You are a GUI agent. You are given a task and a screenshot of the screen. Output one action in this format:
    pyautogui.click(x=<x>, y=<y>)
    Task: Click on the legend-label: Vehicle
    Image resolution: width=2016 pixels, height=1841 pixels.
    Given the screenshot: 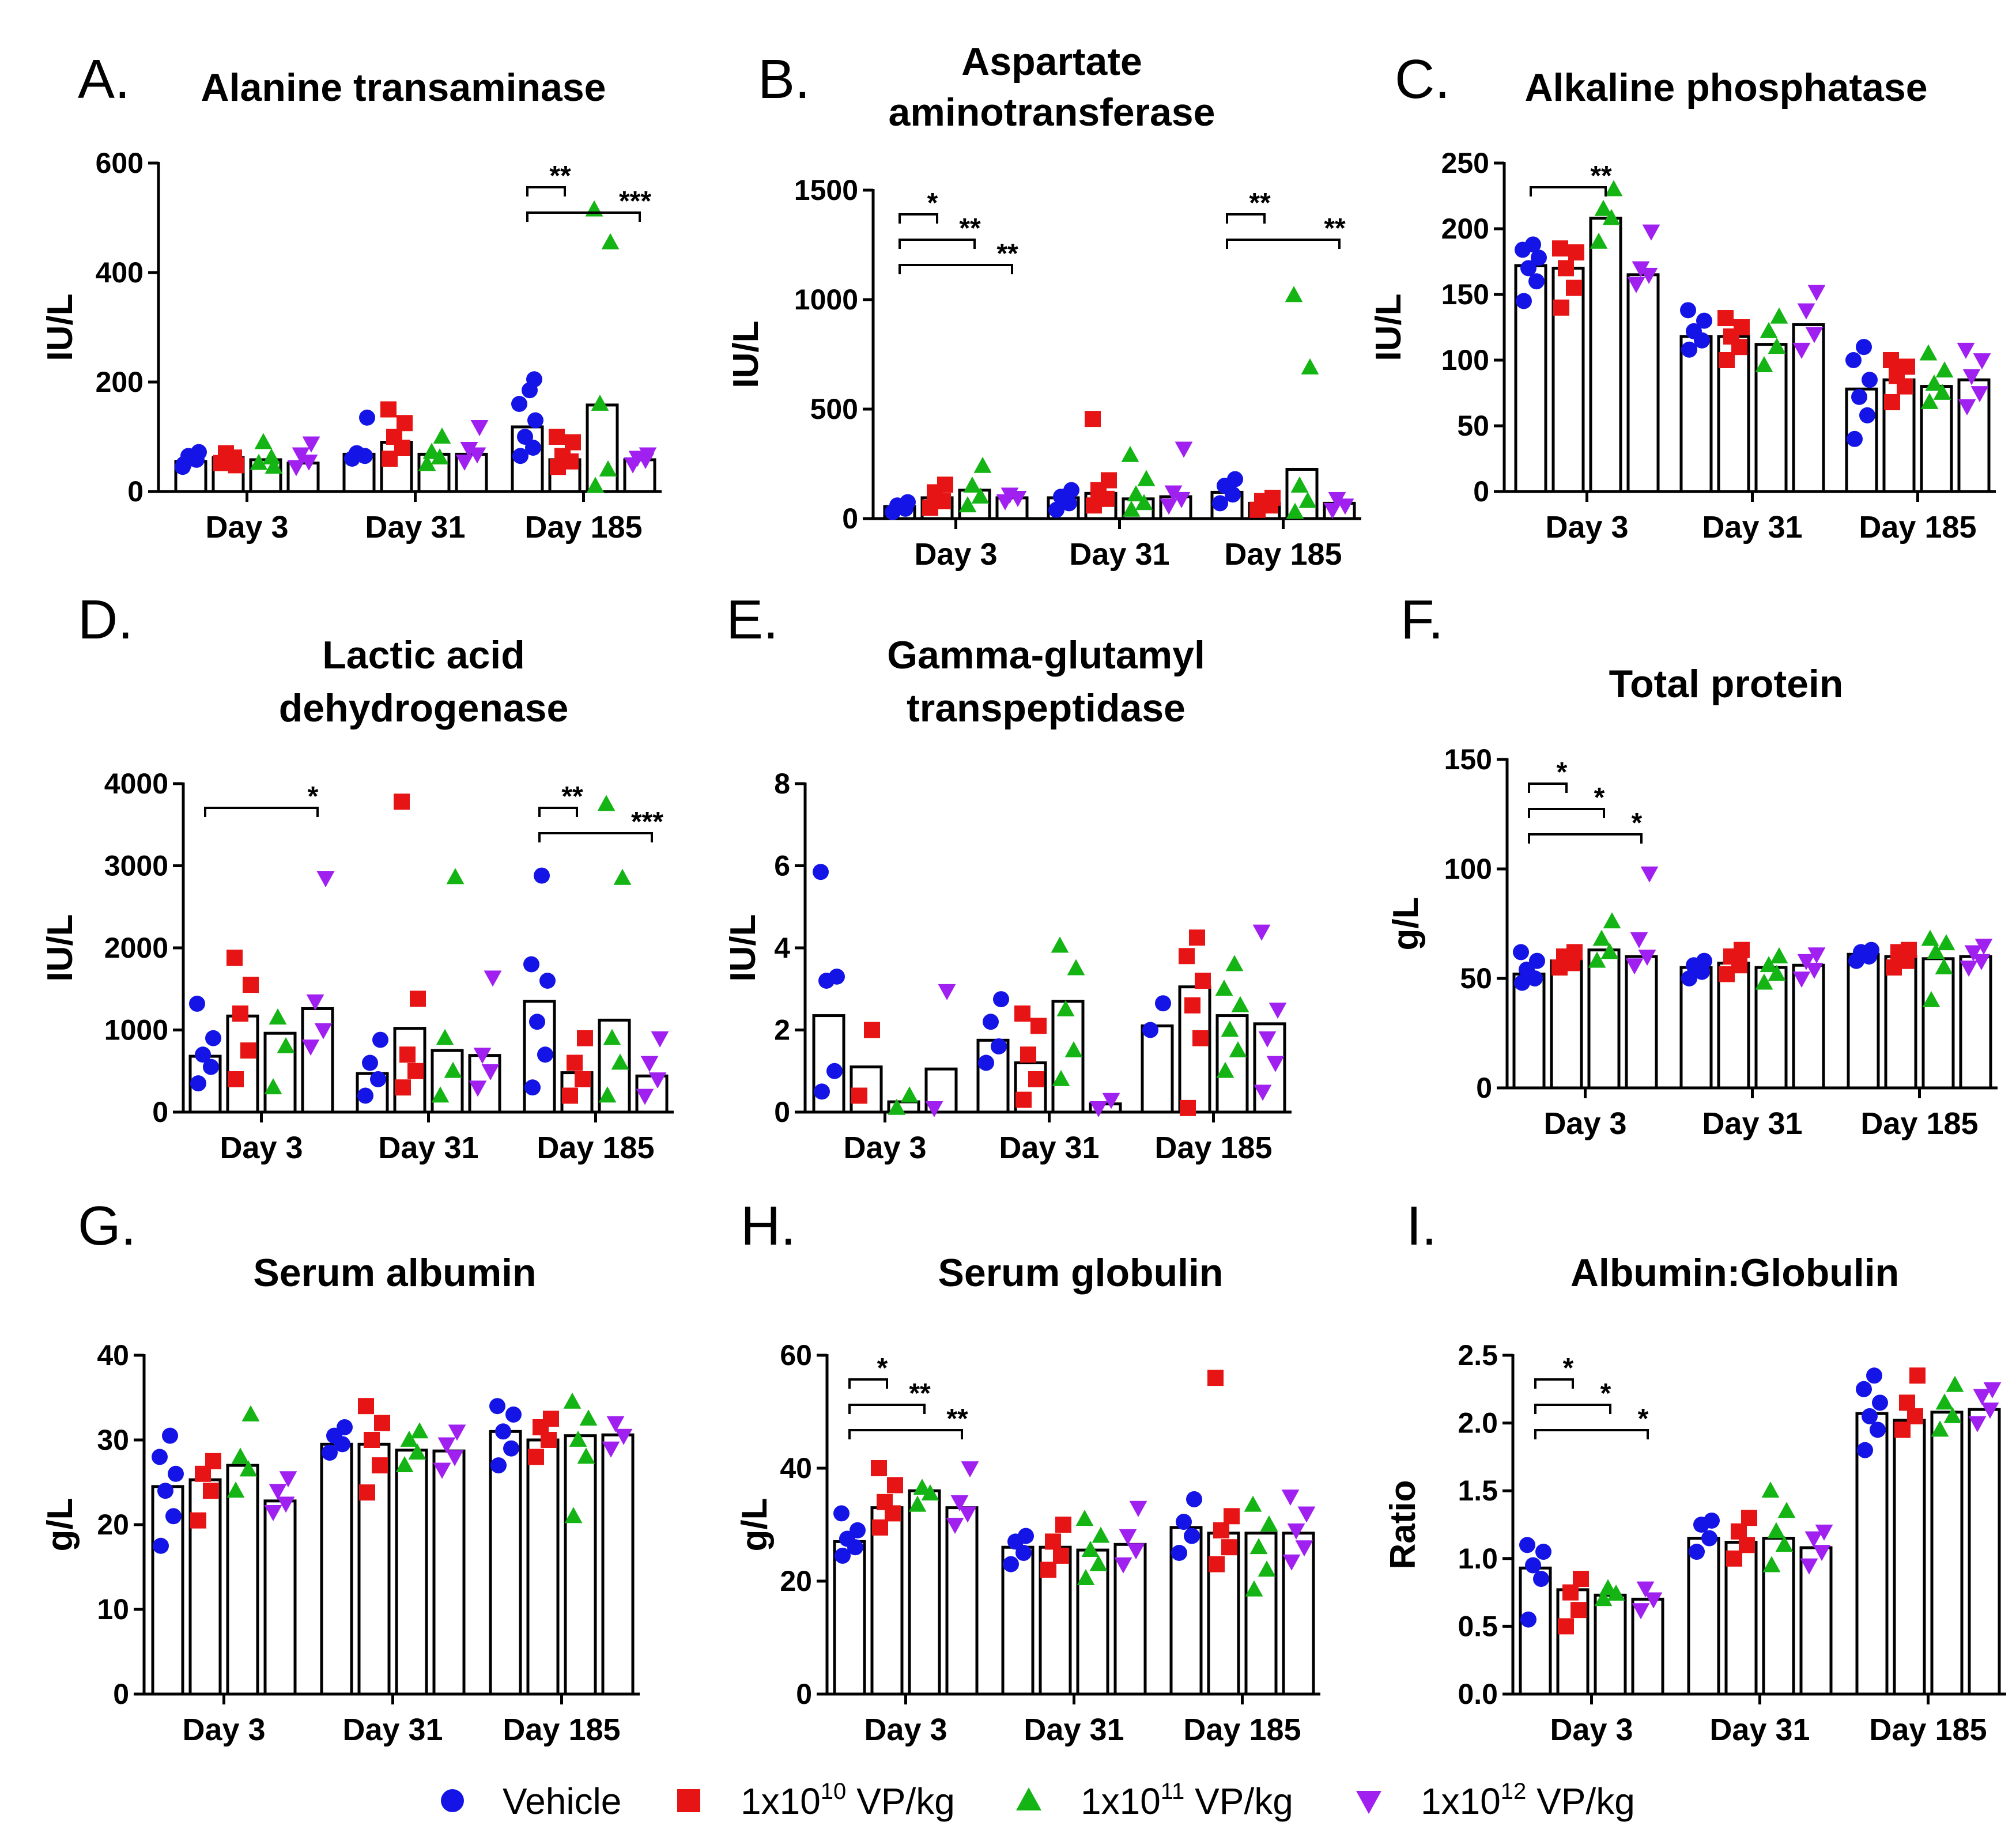 What is the action you would take?
    pyautogui.click(x=562, y=1801)
    